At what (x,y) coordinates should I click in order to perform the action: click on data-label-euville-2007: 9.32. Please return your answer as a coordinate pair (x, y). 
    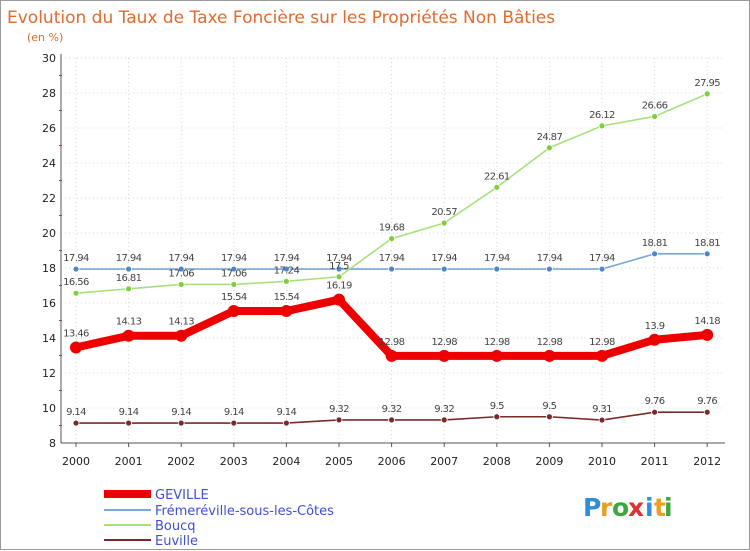
    Looking at the image, I should click on (444, 409).